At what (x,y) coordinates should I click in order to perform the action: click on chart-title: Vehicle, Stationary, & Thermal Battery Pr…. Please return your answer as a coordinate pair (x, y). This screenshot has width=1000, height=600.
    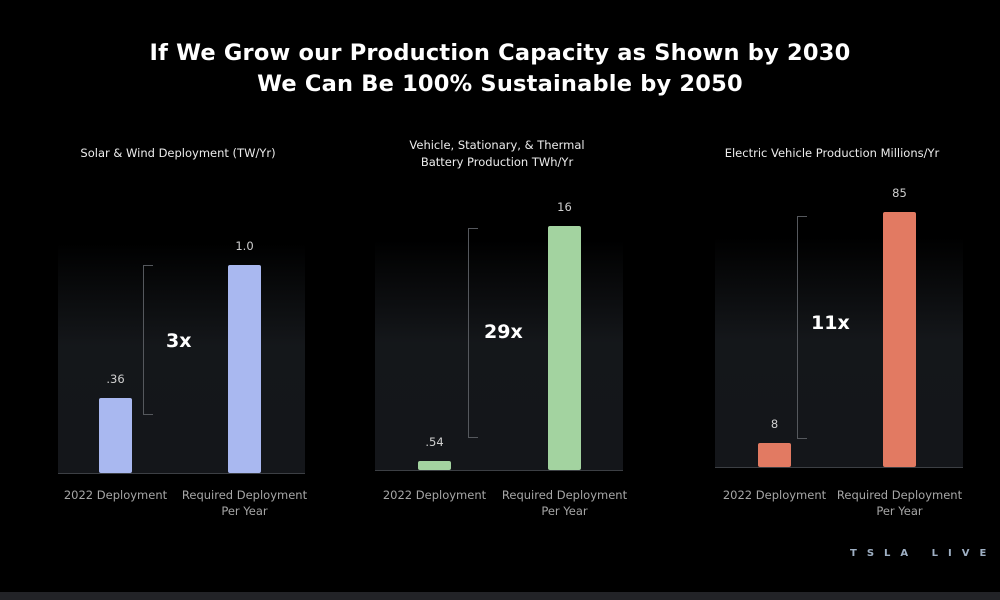
    Looking at the image, I should click on (497, 154).